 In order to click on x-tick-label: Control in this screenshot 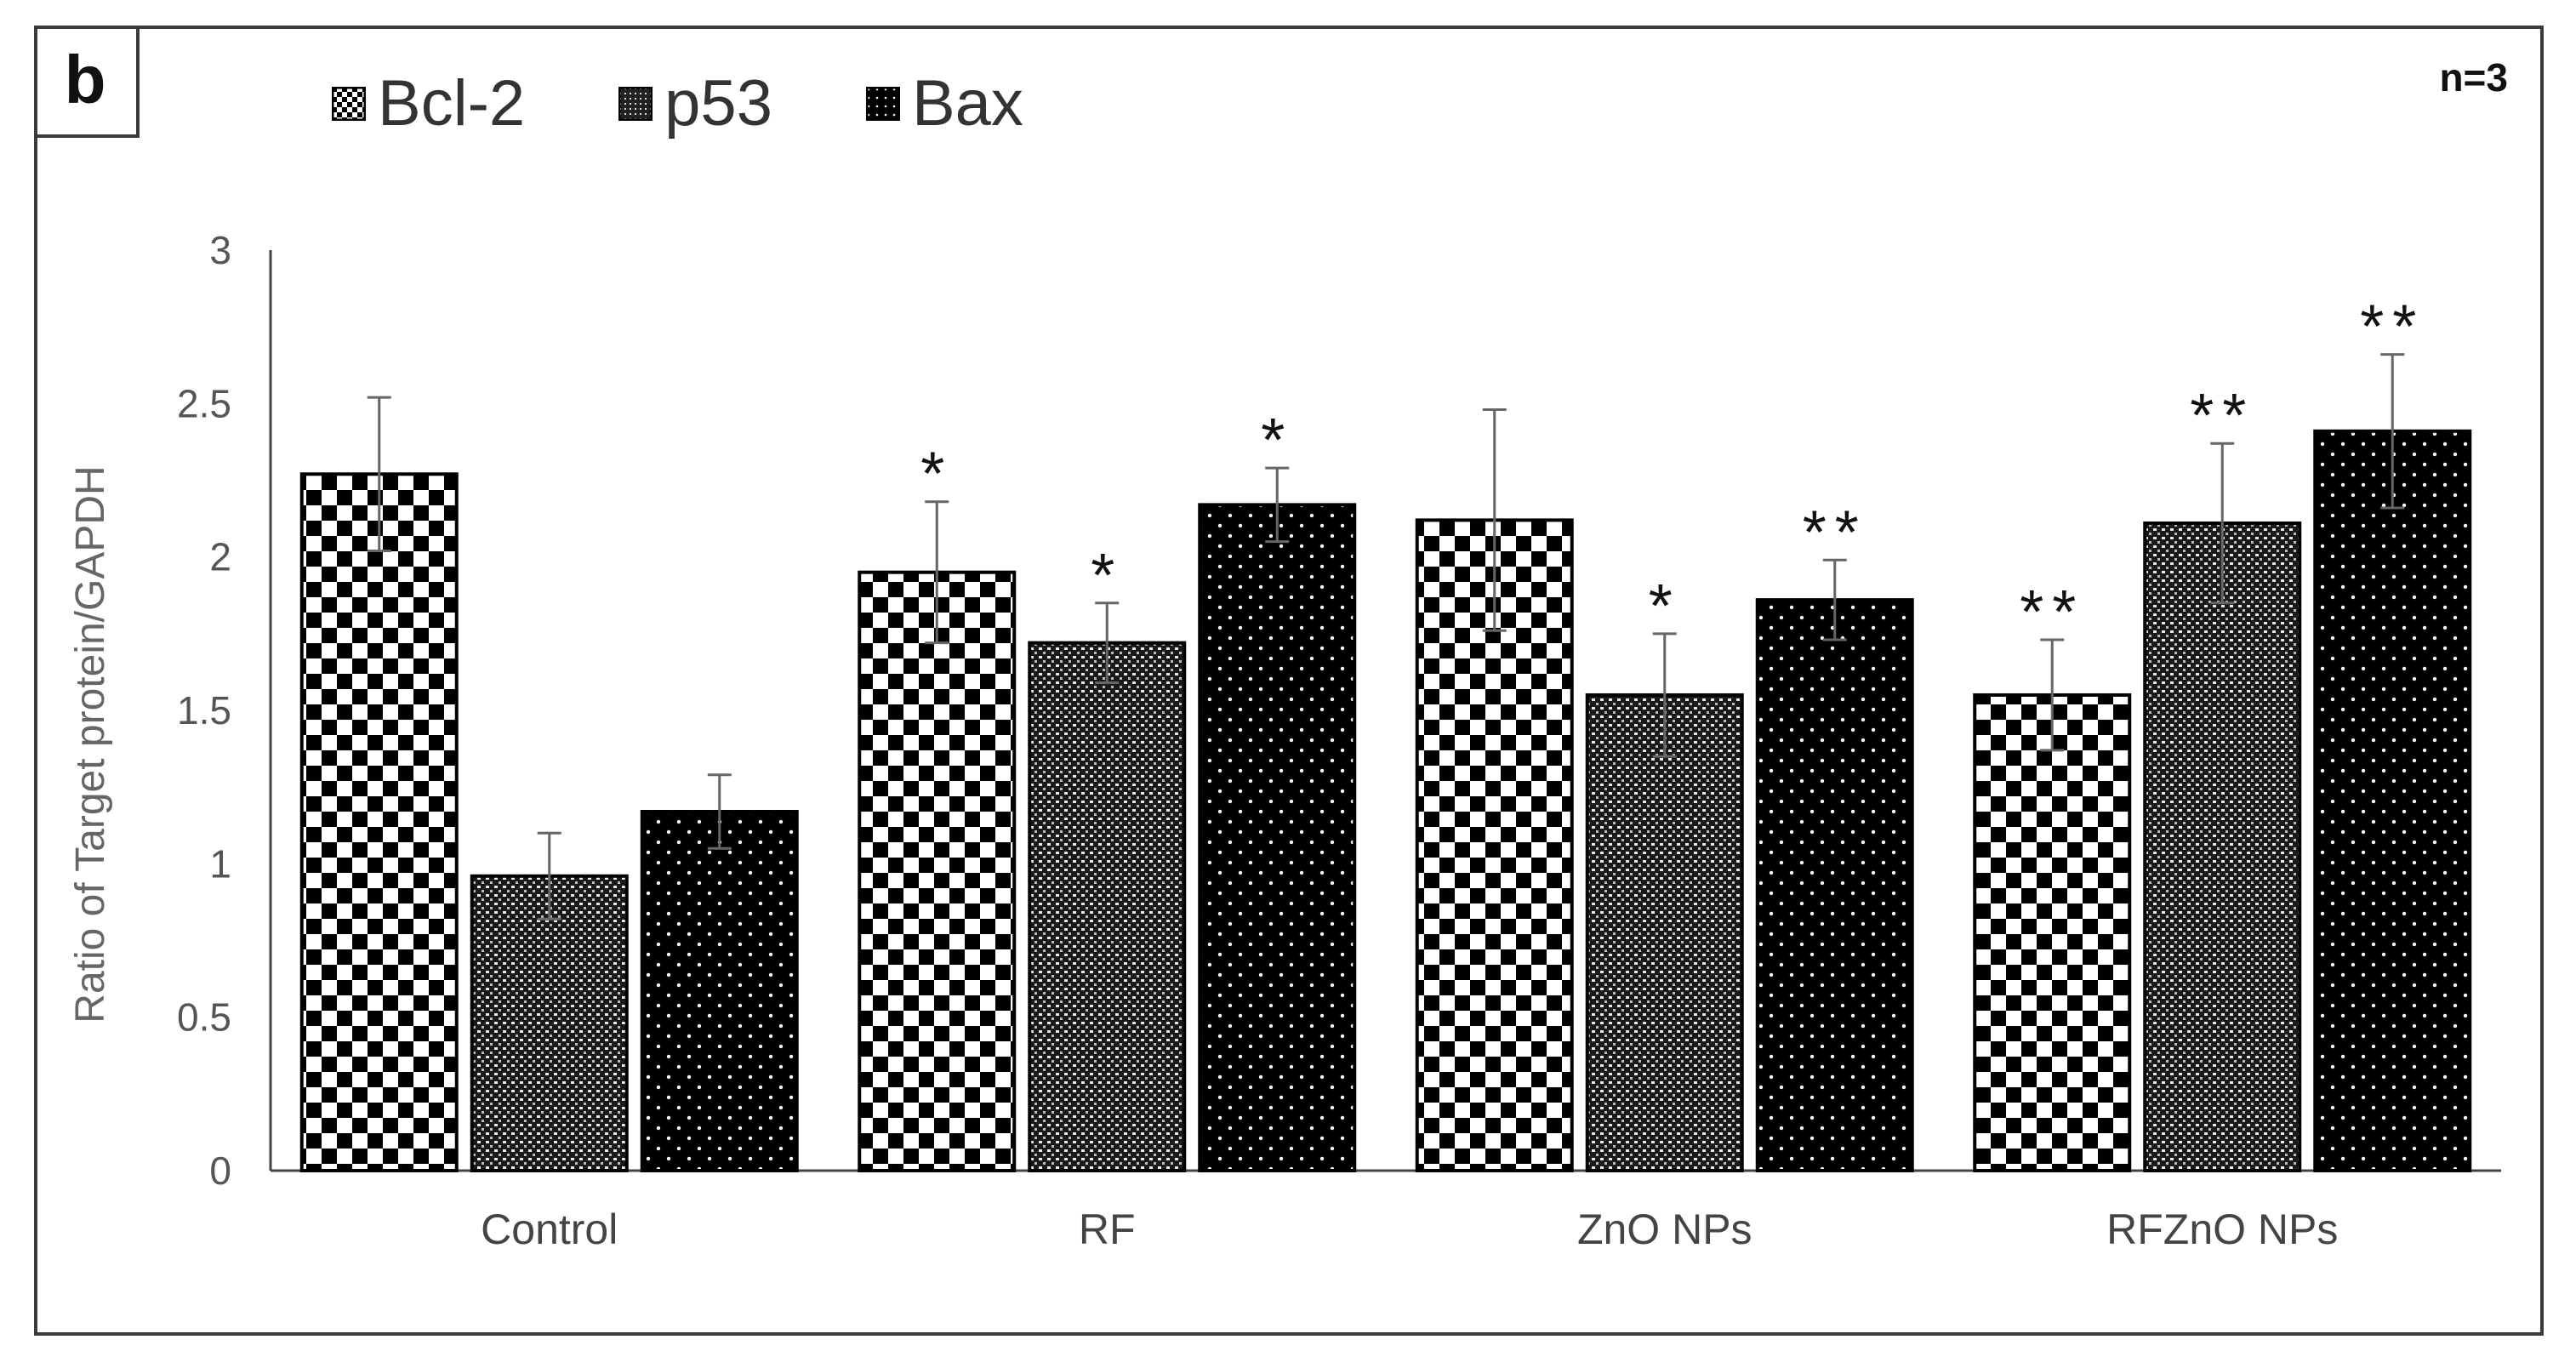, I will do `click(549, 1229)`.